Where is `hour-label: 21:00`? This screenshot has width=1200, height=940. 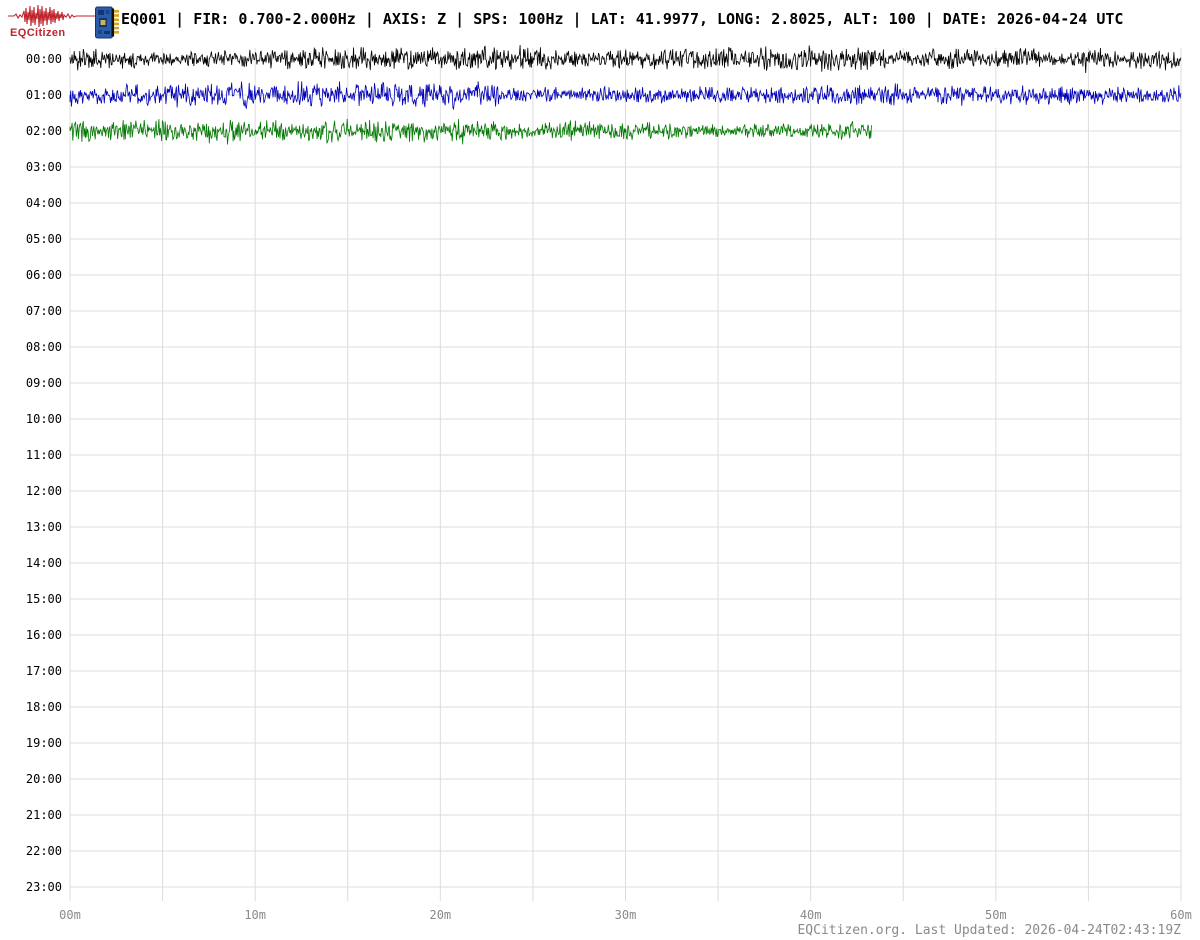 hour-label: 21:00 is located at coordinates (44, 815).